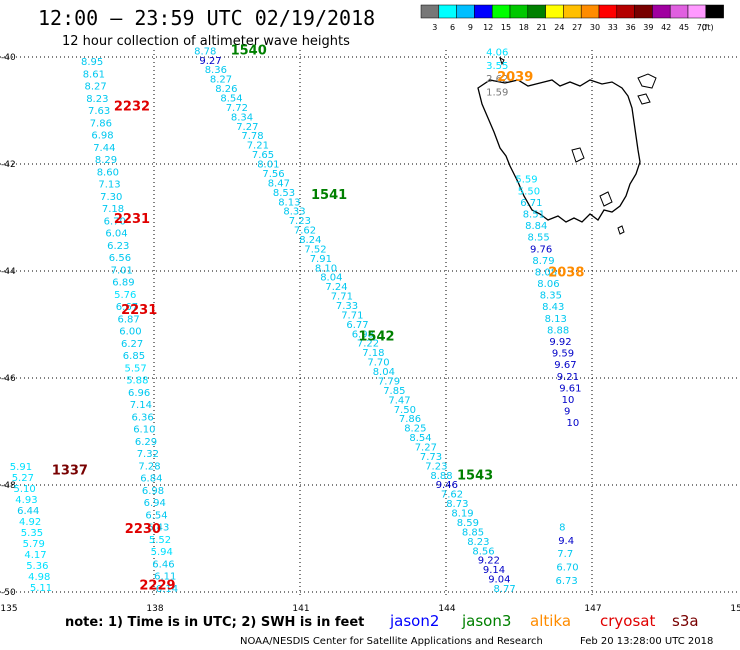  What do you see at coordinates (486, 621) in the screenshot?
I see `satellite-jason3-label: jason3` at bounding box center [486, 621].